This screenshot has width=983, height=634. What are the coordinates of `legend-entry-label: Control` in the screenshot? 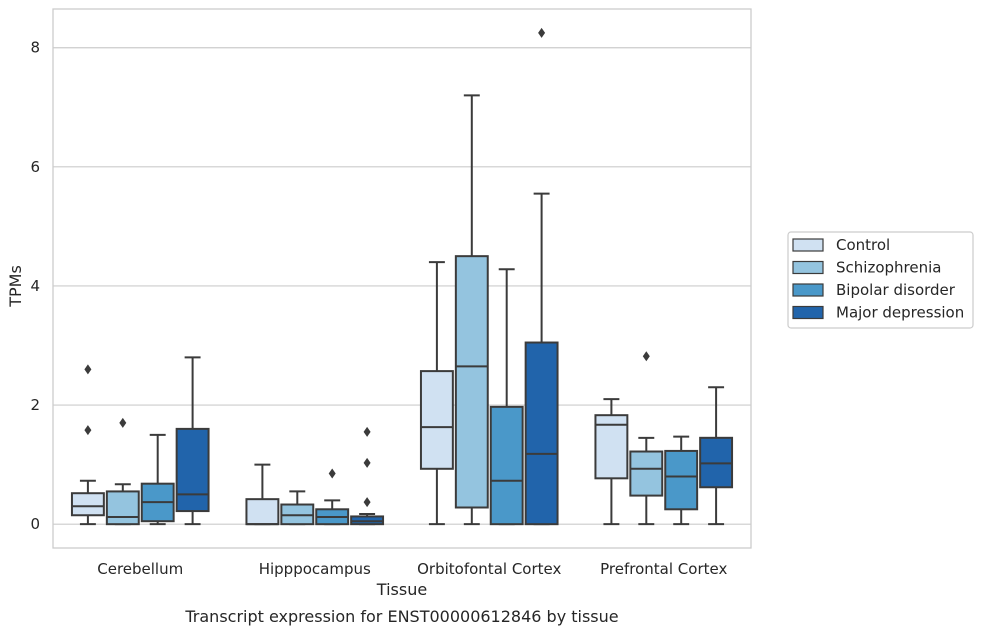 It's located at (863, 245).